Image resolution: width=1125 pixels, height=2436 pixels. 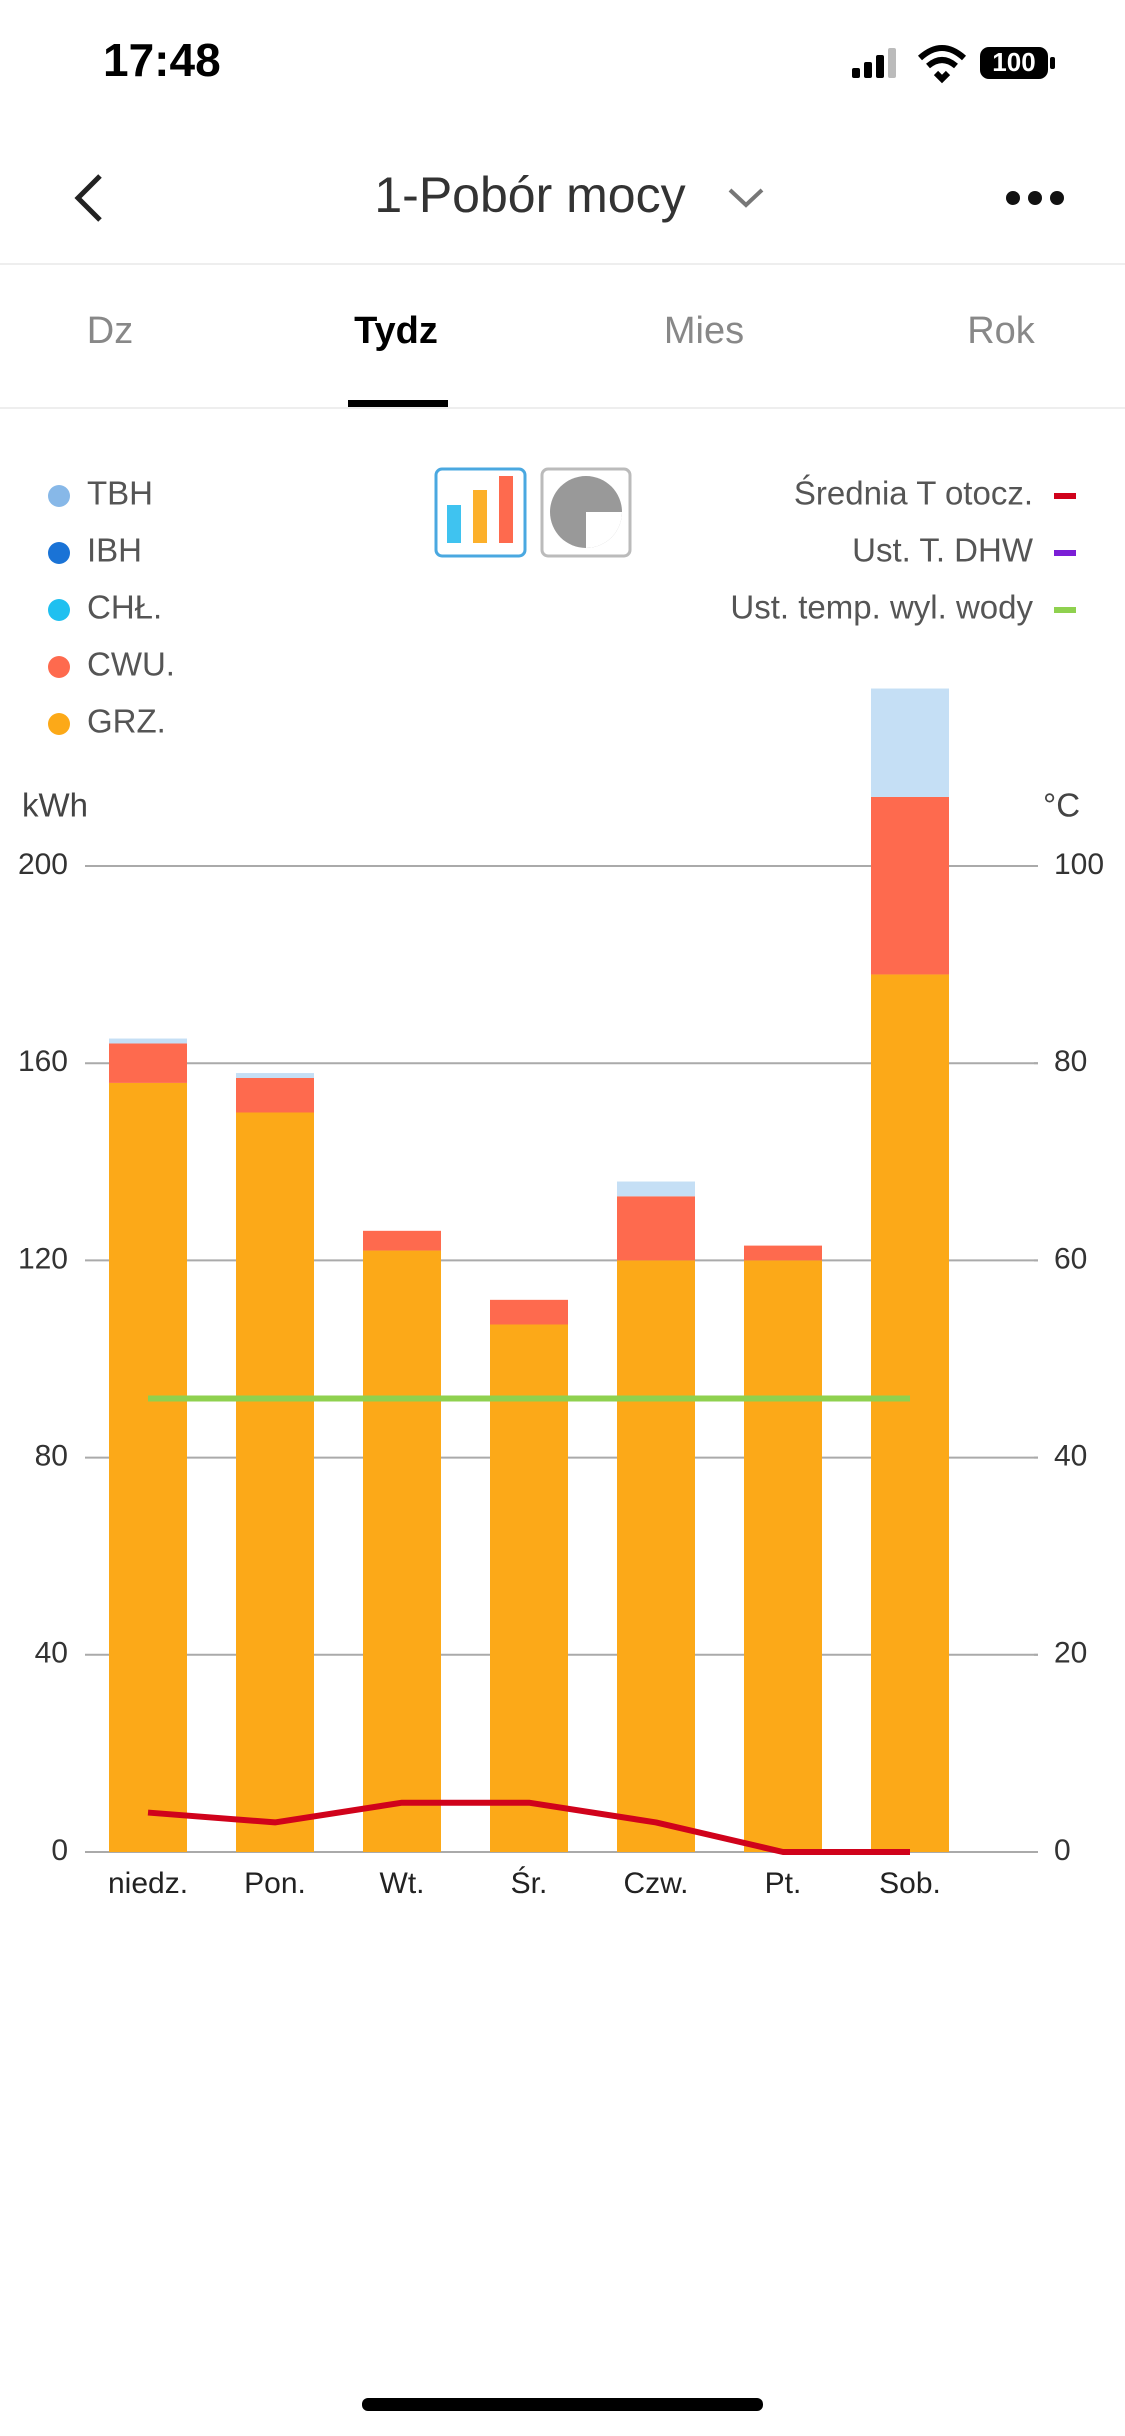 What do you see at coordinates (1070, 1653) in the screenshot?
I see `y2-tick-label: 20` at bounding box center [1070, 1653].